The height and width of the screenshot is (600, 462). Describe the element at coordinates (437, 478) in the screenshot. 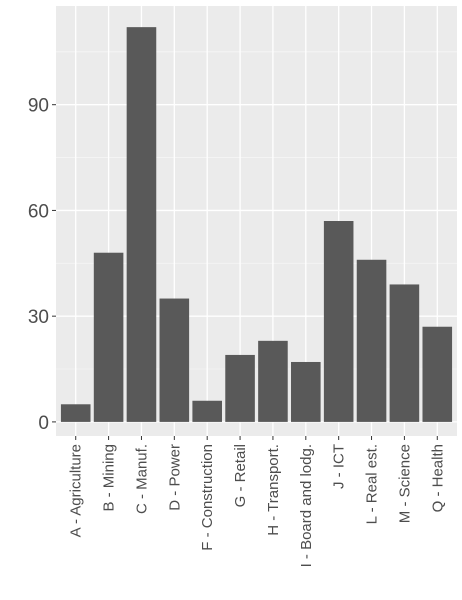

I see `x-tick-label: Q - Health` at that location.